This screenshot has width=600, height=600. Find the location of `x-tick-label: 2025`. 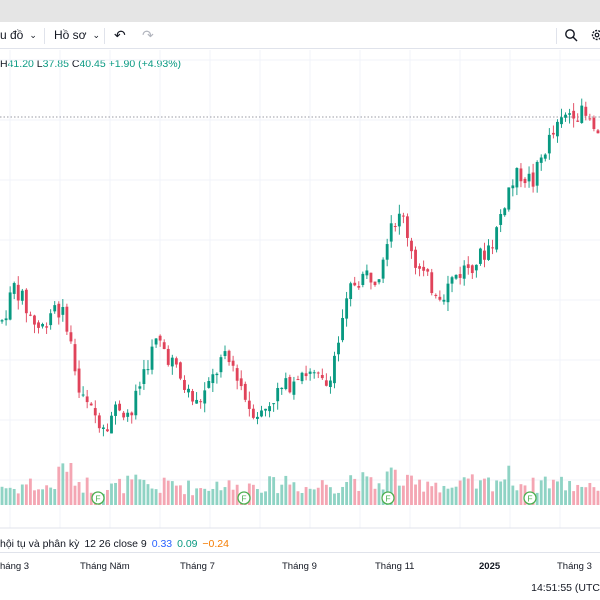

x-tick-label: 2025 is located at coordinates (490, 566).